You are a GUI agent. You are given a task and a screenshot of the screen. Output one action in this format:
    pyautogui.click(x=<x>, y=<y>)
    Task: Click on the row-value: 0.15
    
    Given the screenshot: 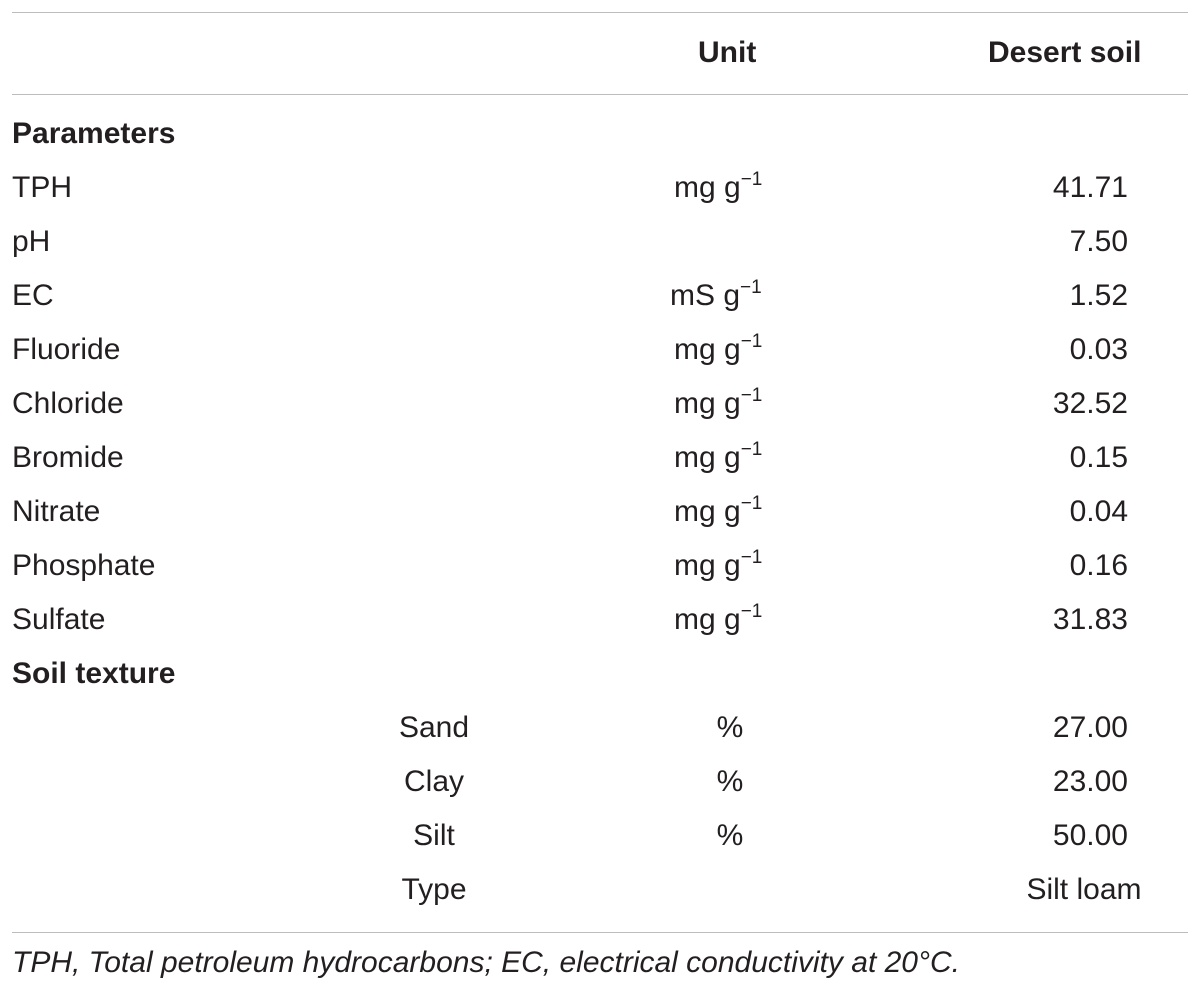 What is the action you would take?
    pyautogui.click(x=1098, y=457)
    